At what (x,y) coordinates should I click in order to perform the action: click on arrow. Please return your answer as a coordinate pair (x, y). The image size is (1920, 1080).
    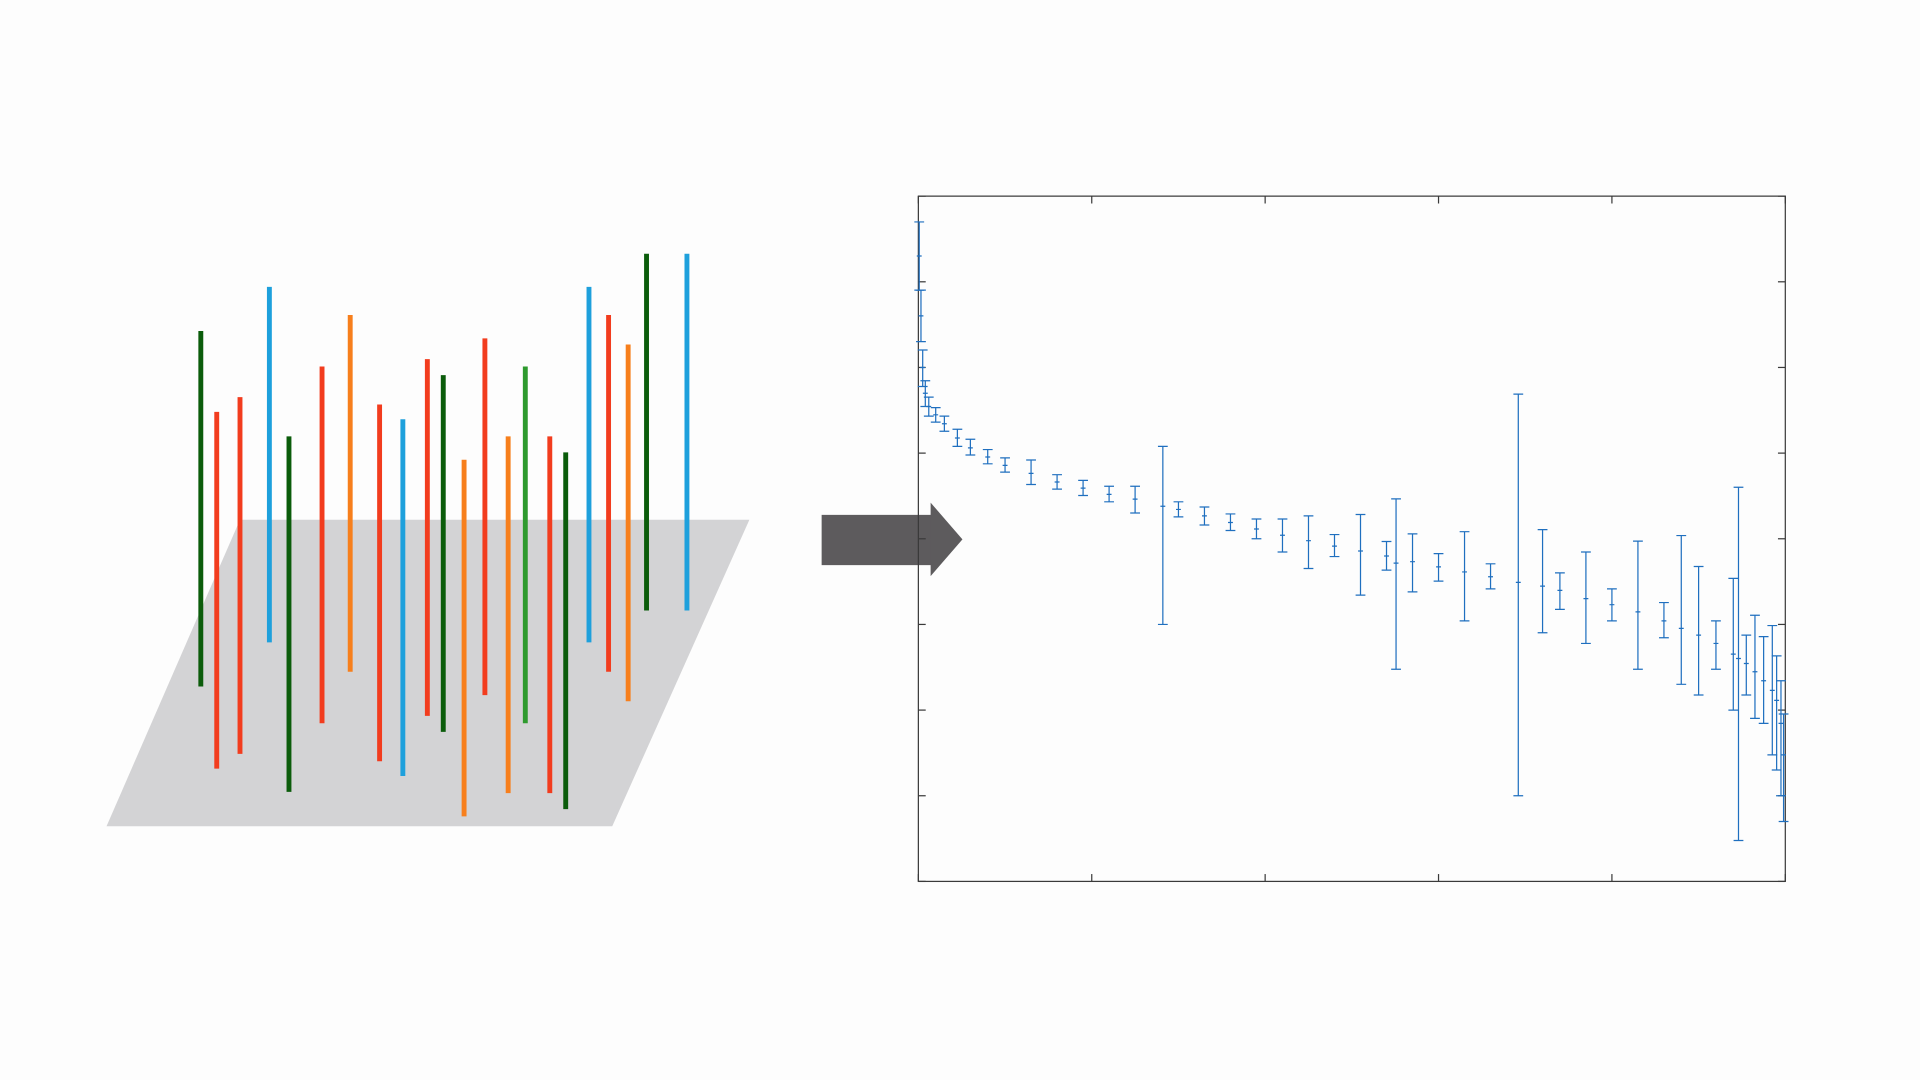
    Looking at the image, I should click on (892, 539).